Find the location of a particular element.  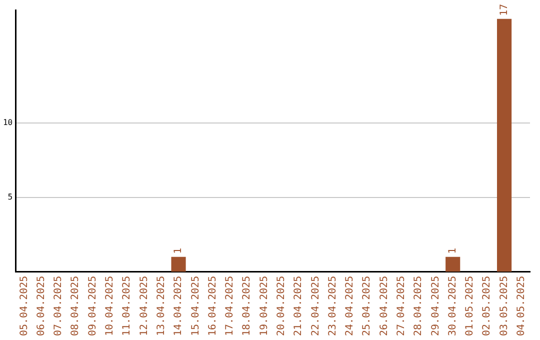

x-tick-label: 28.04.2025 is located at coordinates (418, 306).